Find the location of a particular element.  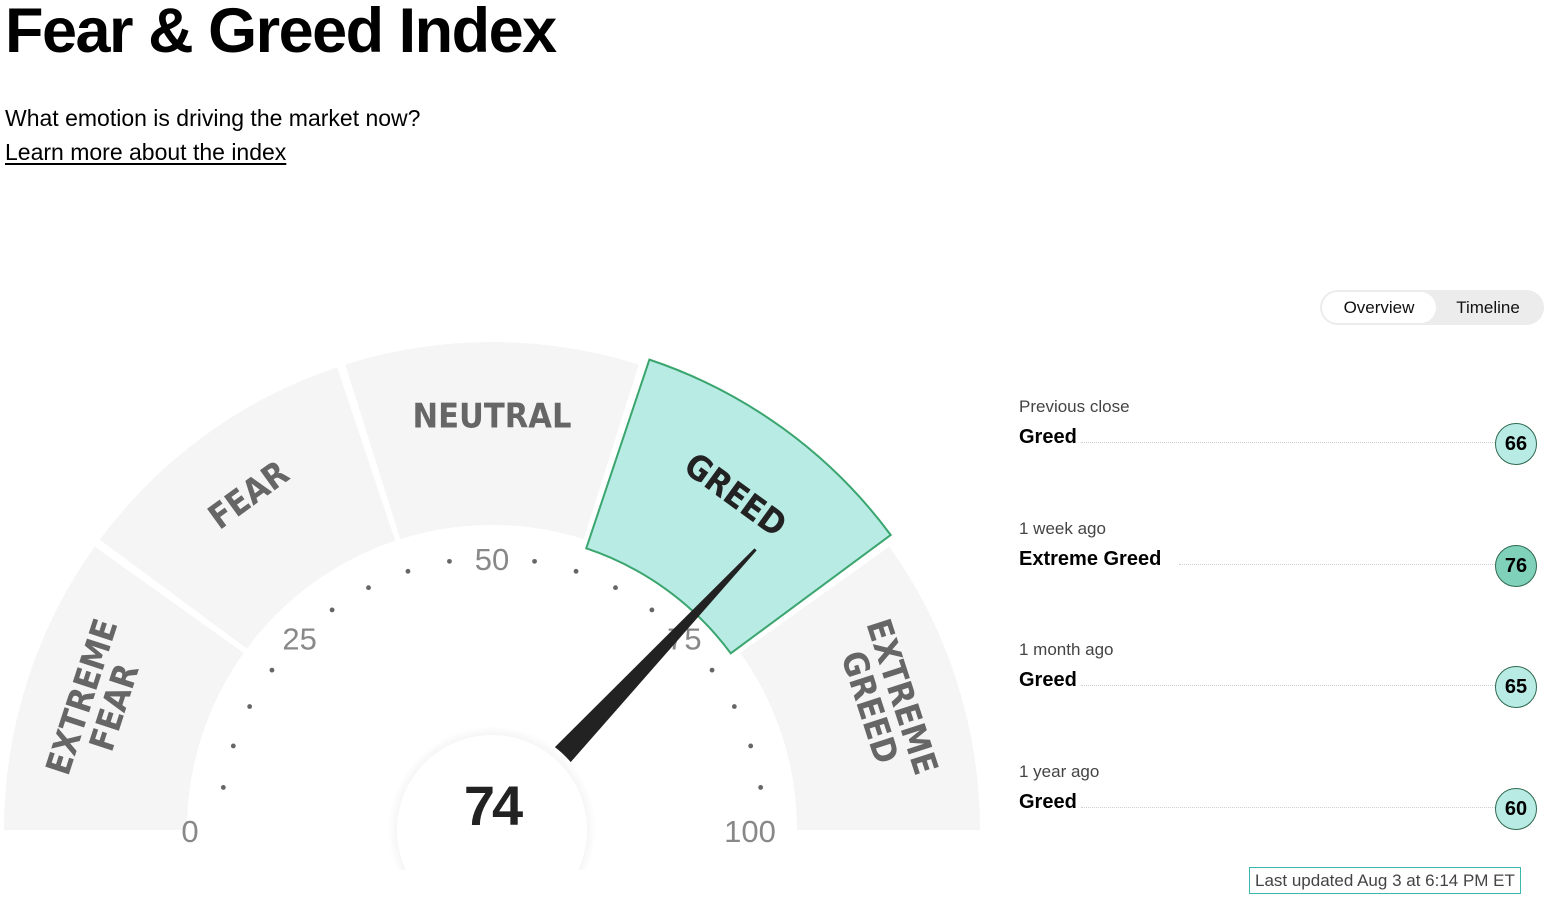

history-item-1-week-ago: 1 week ago Extreme Greed 76 is located at coordinates (1279, 579).